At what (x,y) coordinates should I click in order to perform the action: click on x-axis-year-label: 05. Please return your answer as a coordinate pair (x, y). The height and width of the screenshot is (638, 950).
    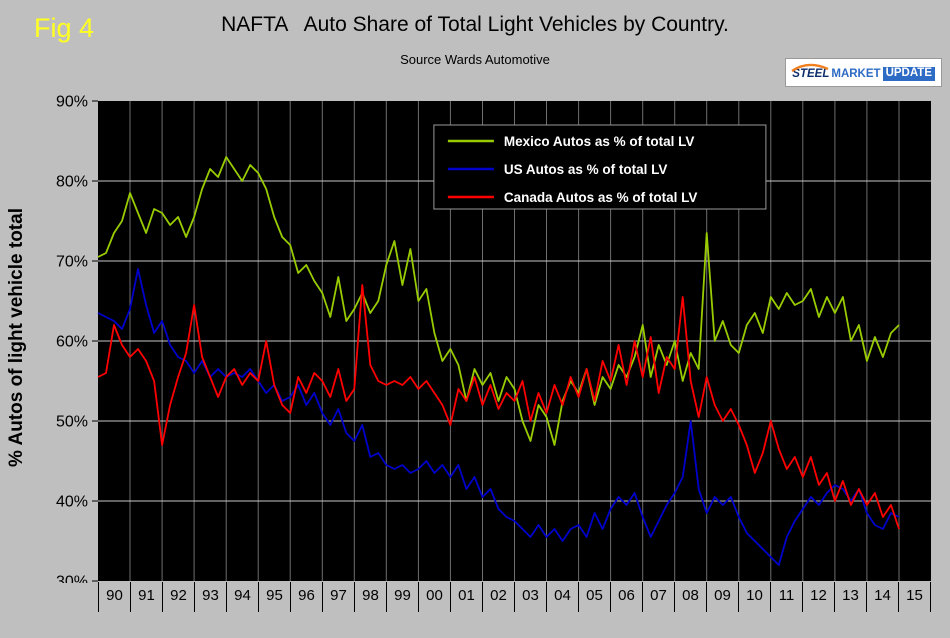
    Looking at the image, I should click on (595, 597).